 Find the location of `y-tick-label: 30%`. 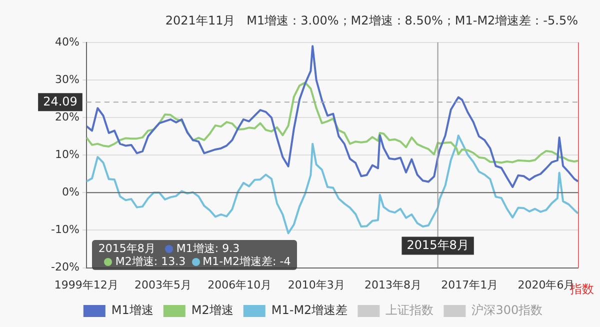

y-tick-label: 30% is located at coordinates (67, 79).